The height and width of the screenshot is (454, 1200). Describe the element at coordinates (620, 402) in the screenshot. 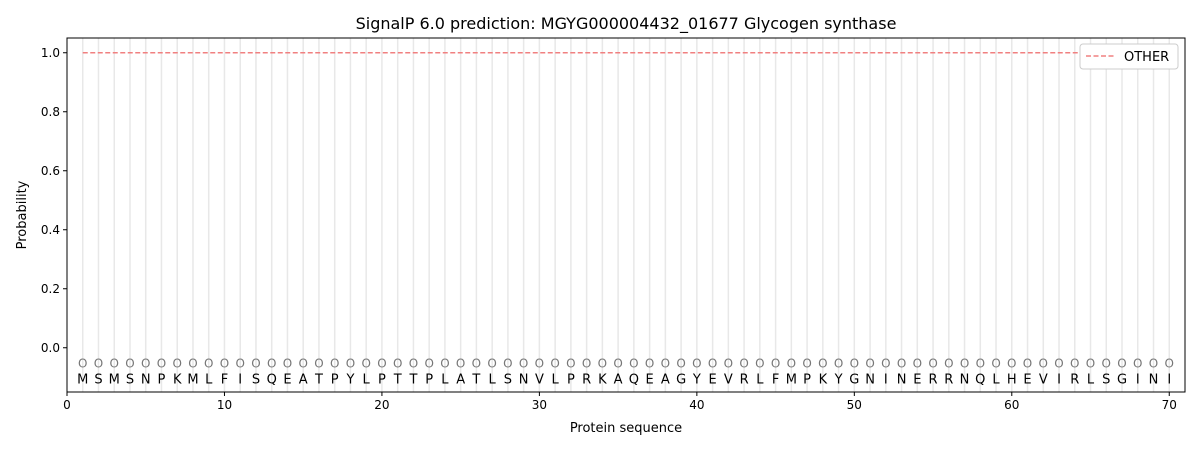

I see `x-axis: 0 10 20 30 40 50 60 70` at that location.